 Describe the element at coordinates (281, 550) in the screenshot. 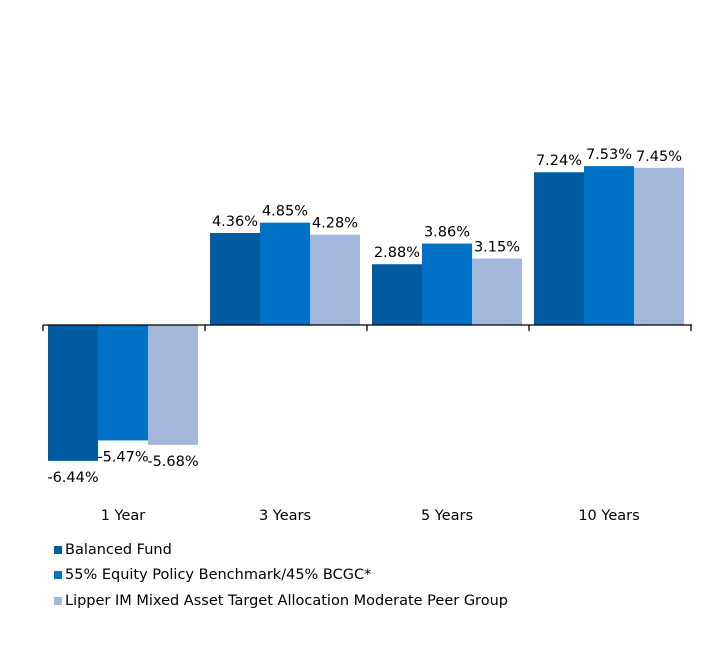

I see `legend-item-balanced-fund: Balanced Fund` at that location.